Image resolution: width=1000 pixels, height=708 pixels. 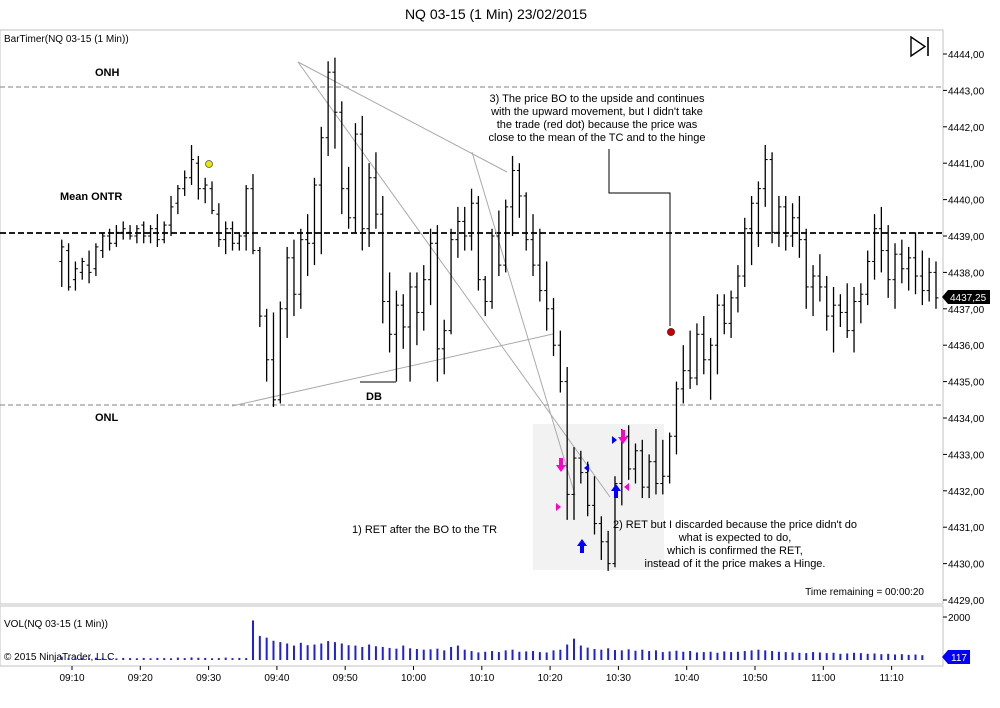 What do you see at coordinates (671, 332) in the screenshot?
I see `red-dot` at bounding box center [671, 332].